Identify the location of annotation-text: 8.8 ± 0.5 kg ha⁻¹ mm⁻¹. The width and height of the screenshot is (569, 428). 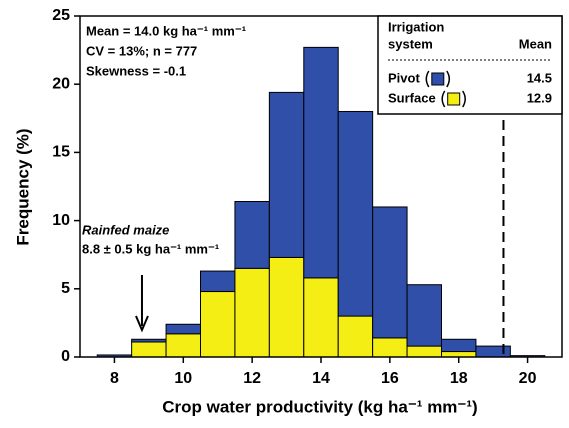
(150, 248).